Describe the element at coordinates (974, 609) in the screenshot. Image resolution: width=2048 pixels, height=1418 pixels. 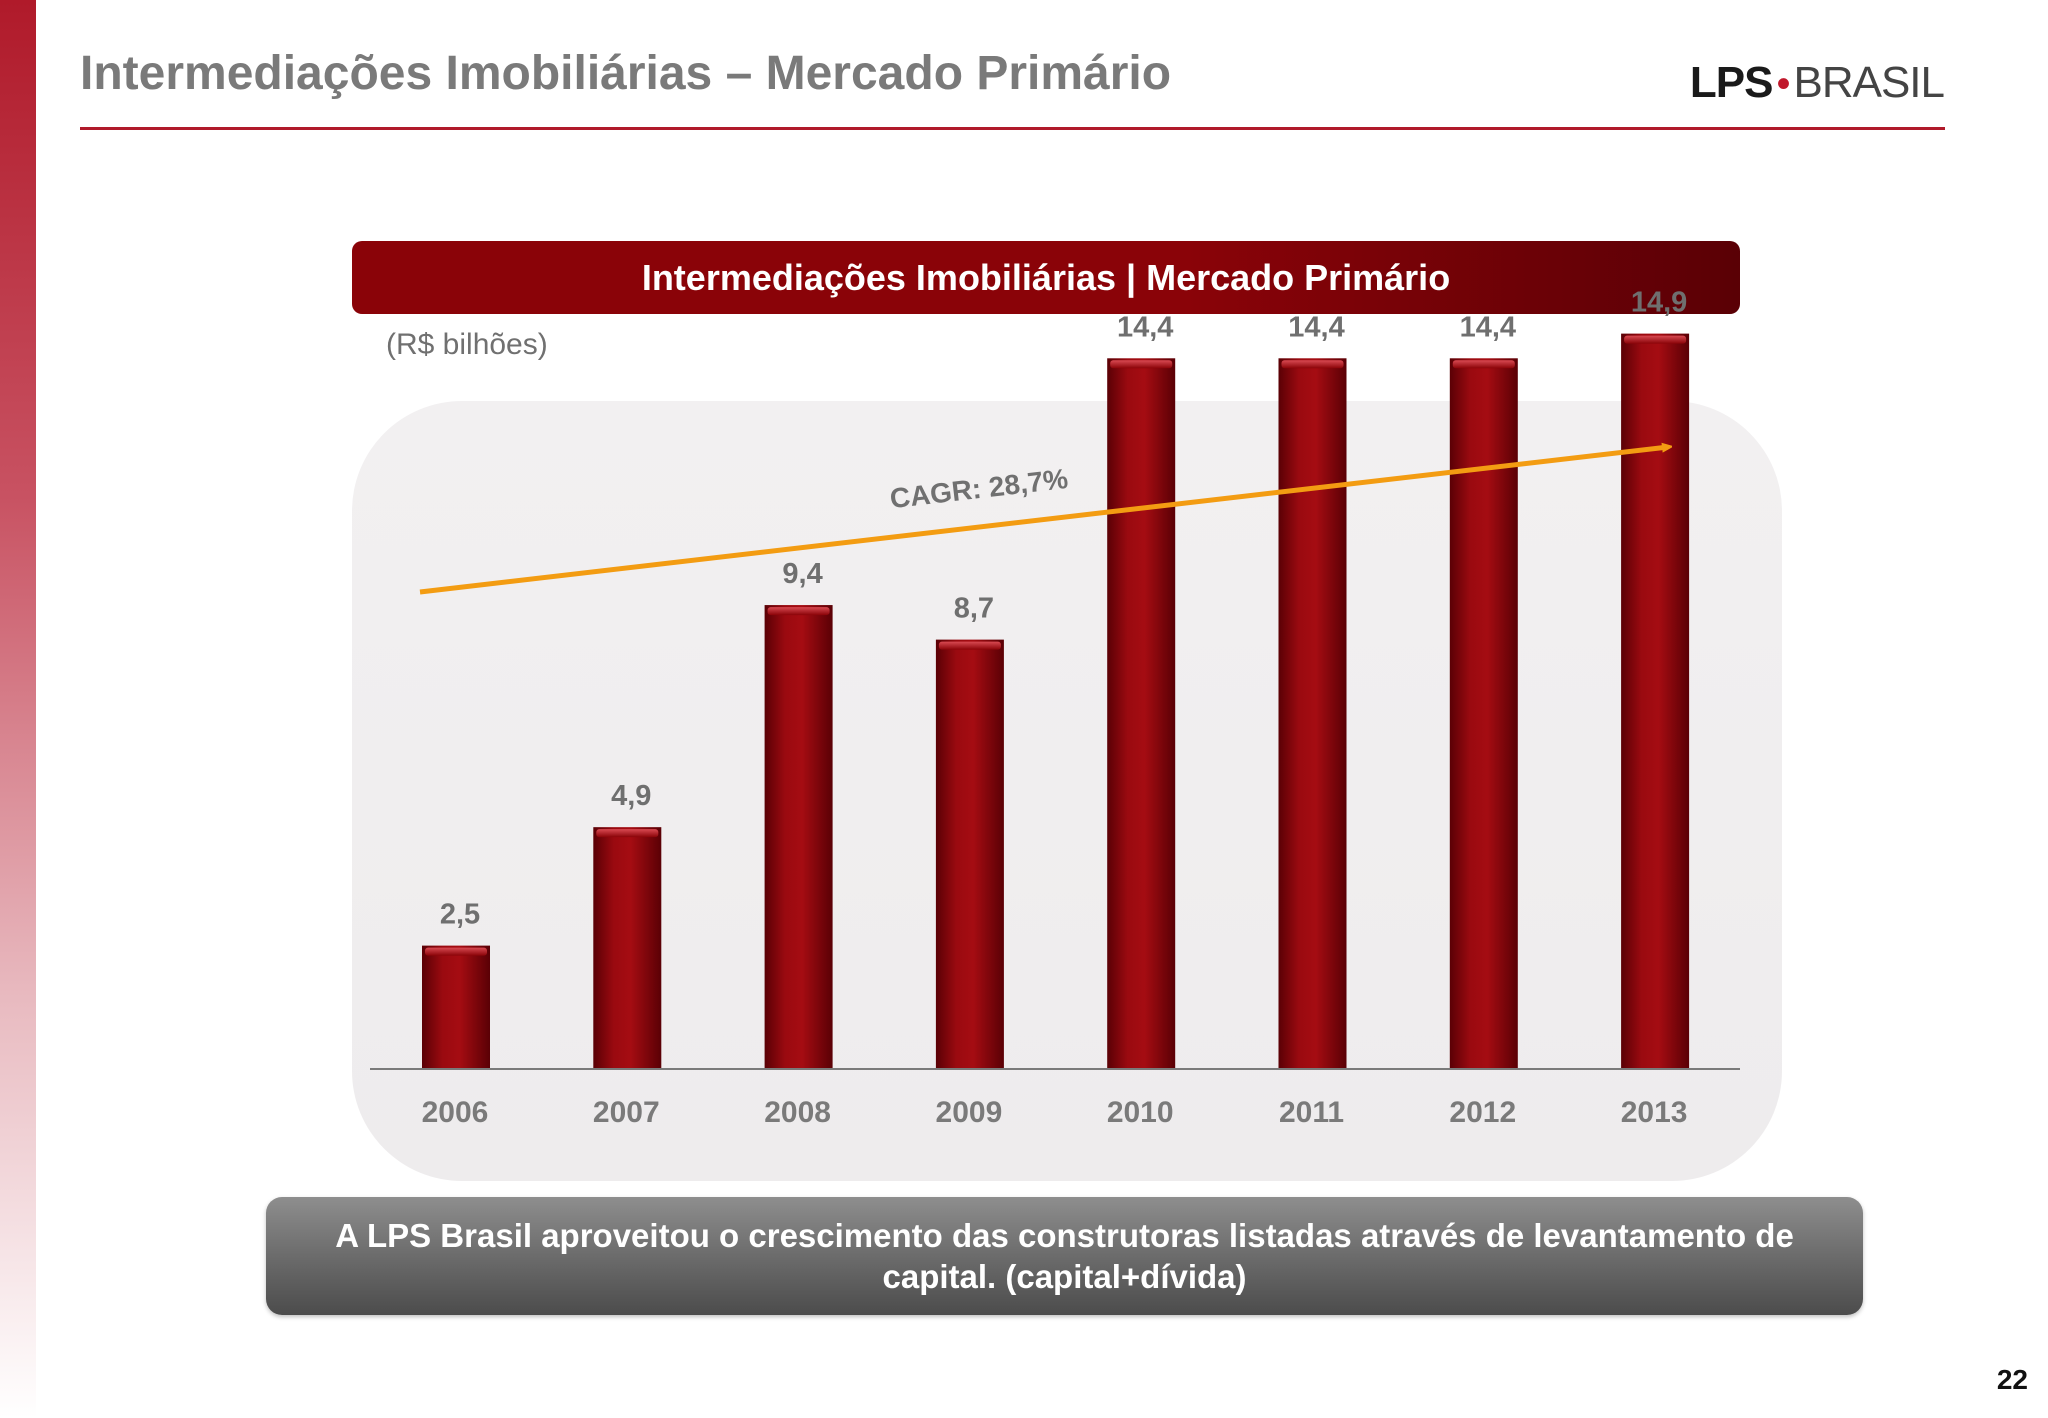
I see `value-label-2009: 8,7` at that location.